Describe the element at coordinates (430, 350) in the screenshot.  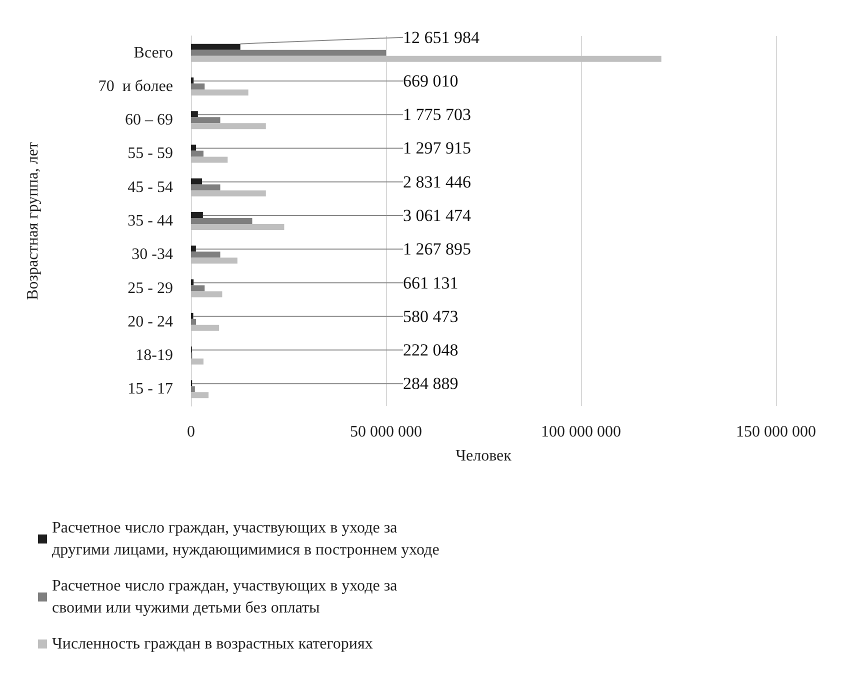
I see `data-label: 222 048` at that location.